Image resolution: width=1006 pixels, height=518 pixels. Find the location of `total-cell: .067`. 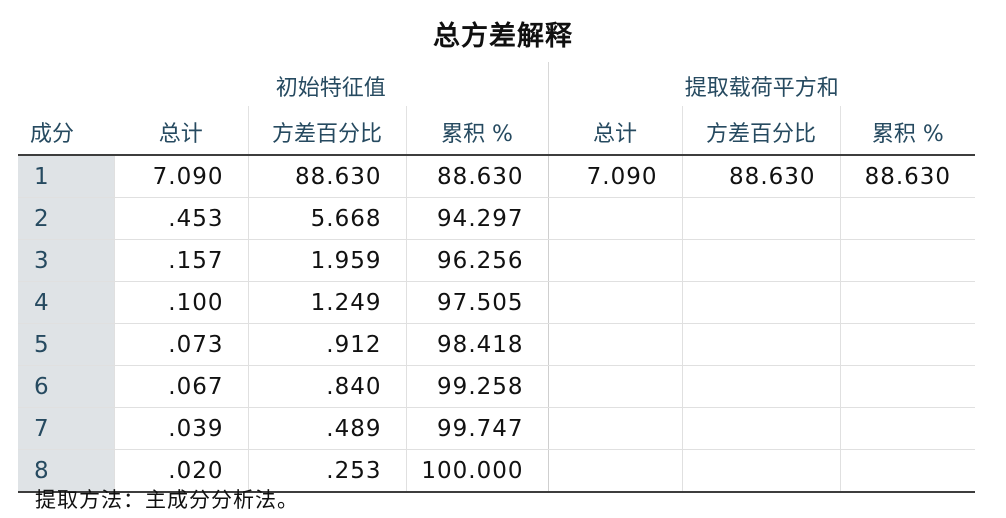

total-cell: .067 is located at coordinates (180, 386).